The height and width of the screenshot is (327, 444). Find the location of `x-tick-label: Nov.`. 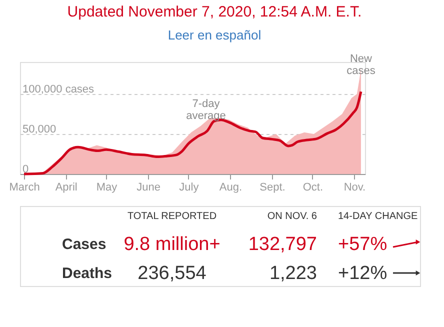

x-tick-label: Nov. is located at coordinates (355, 188).